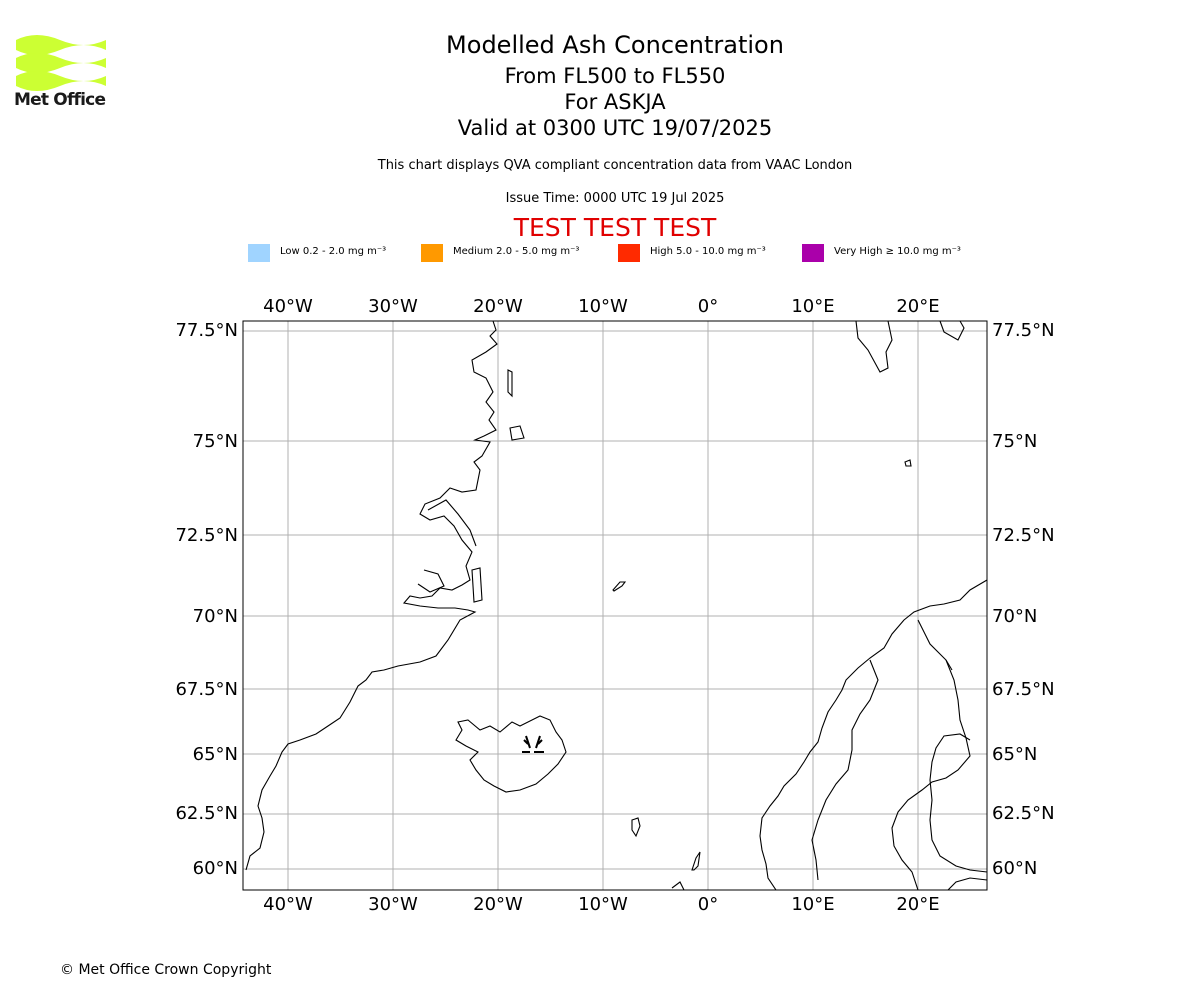 Image resolution: width=1200 pixels, height=1000 pixels. Describe the element at coordinates (498, 904) in the screenshot. I see `lon-label-bottom: 20°W` at that location.